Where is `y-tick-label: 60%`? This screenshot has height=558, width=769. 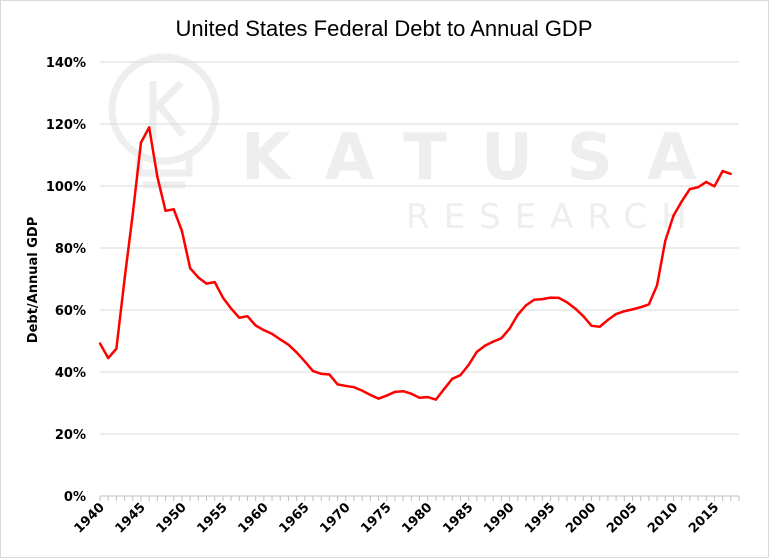
y-tick-label: 60% is located at coordinates (70, 311).